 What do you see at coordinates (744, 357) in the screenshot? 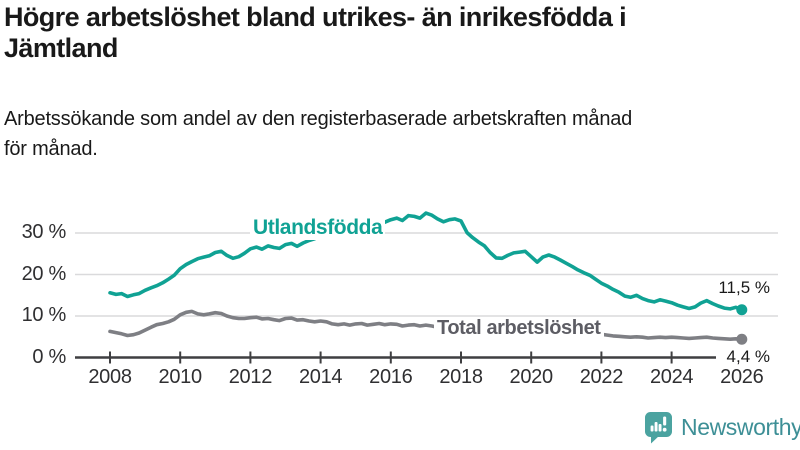
I see `end-value-label-total: 4,4 %` at bounding box center [744, 357].